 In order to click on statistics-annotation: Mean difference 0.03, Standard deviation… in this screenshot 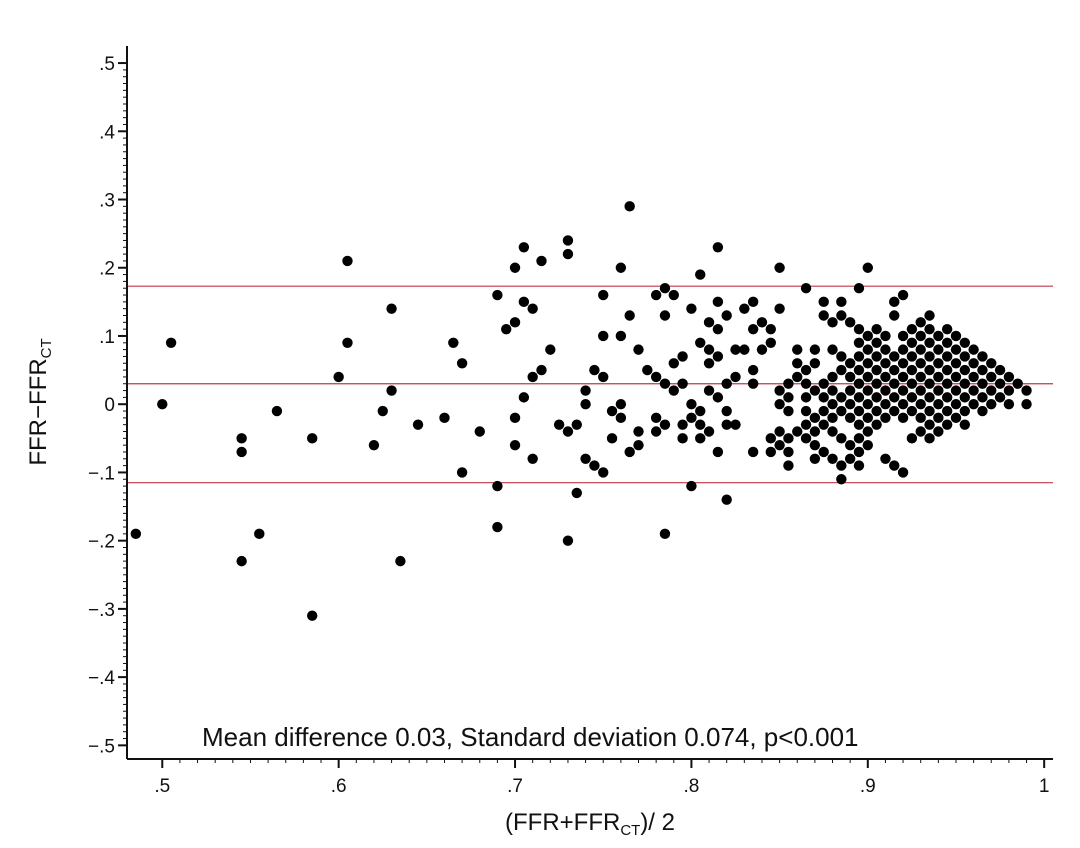, I will do `click(530, 737)`.